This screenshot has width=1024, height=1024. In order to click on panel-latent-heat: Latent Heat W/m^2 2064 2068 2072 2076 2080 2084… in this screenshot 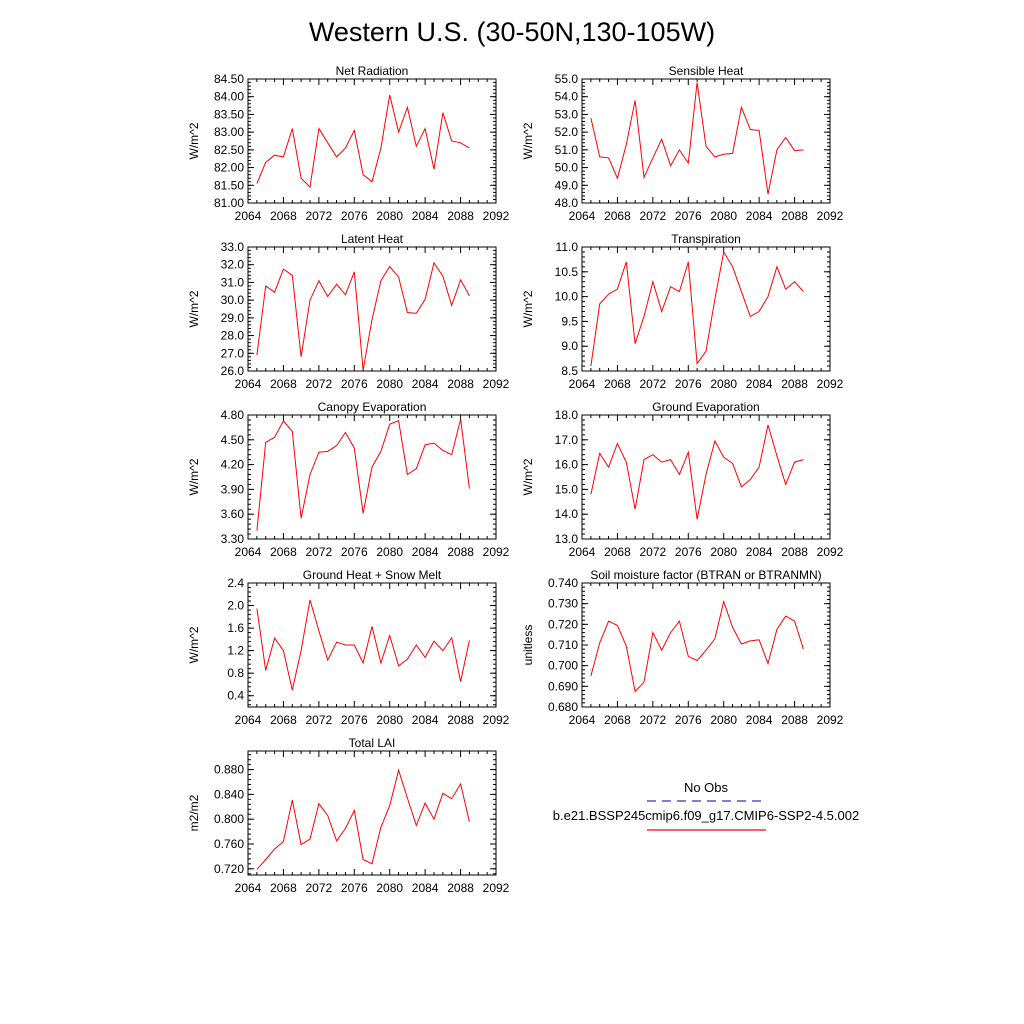, I will do `click(348, 311)`.